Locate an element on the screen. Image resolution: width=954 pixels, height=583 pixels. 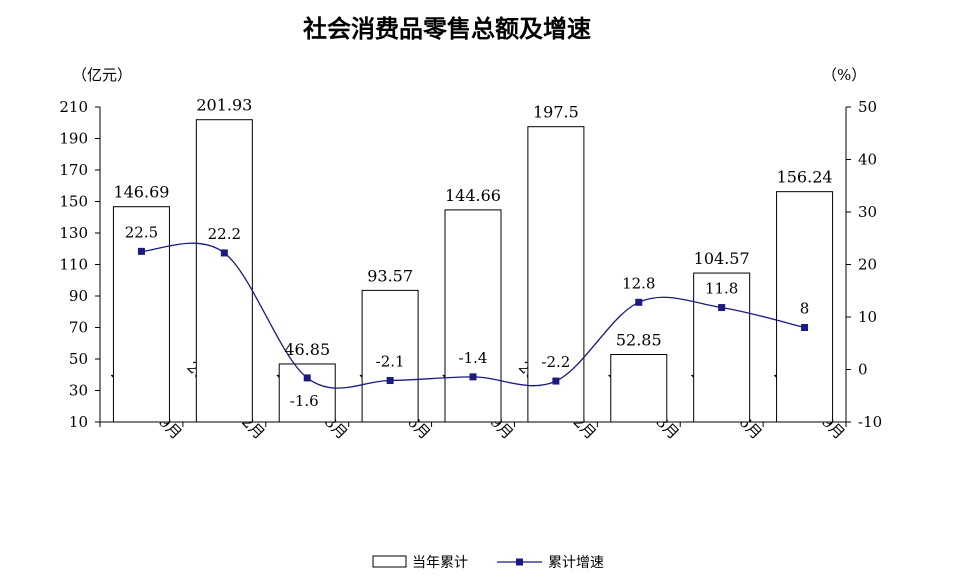
right-tick-label: 40 is located at coordinates (867, 160).